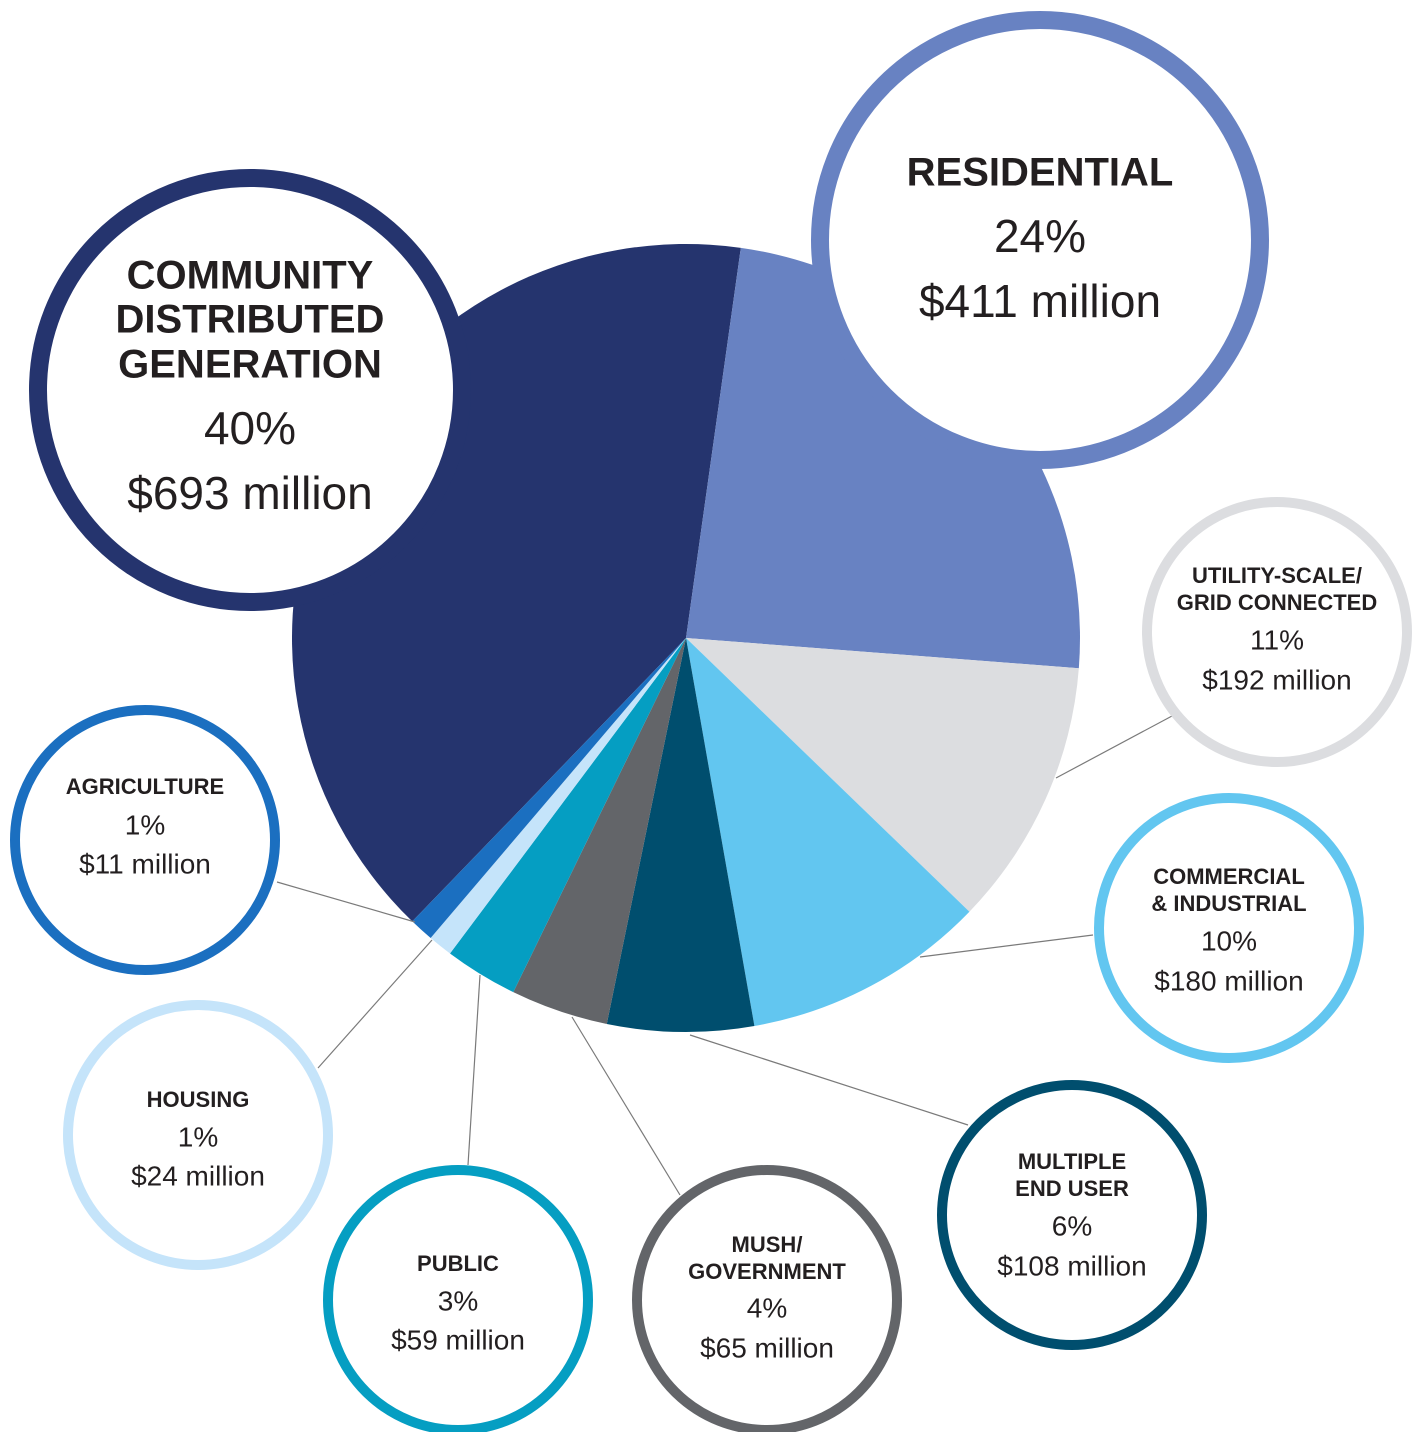 The image size is (1422, 1432). Describe the element at coordinates (1276, 679) in the screenshot. I see `amount-label: $192 million` at that location.